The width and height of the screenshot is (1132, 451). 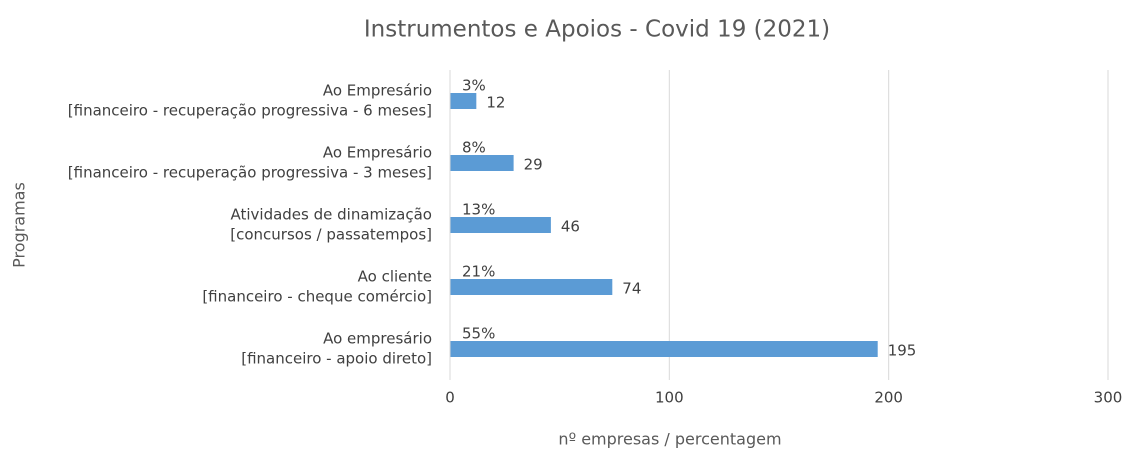 I want to click on chart-title: Instrumentos e Apoios - Covid 19 (2021), so click(x=597, y=30).